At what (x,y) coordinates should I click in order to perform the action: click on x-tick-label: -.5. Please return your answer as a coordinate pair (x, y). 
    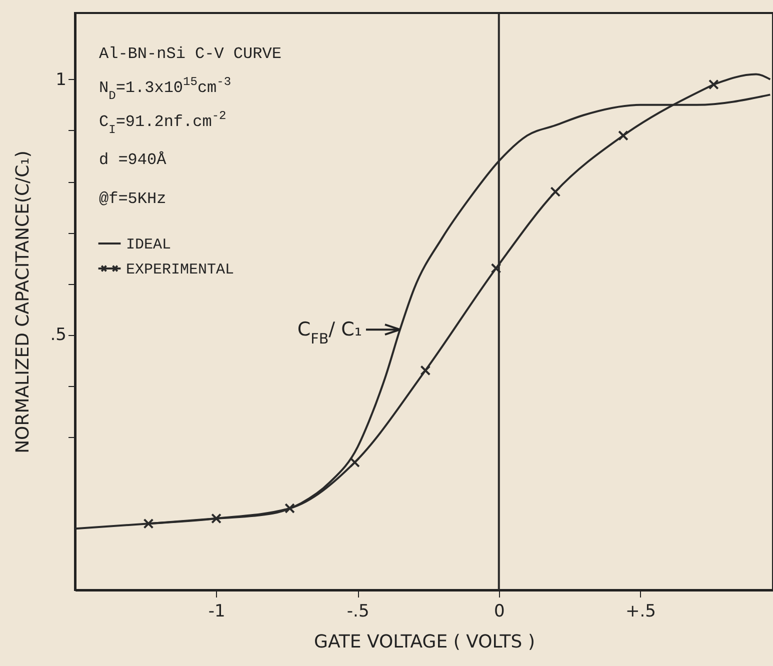
    Looking at the image, I should click on (358, 612).